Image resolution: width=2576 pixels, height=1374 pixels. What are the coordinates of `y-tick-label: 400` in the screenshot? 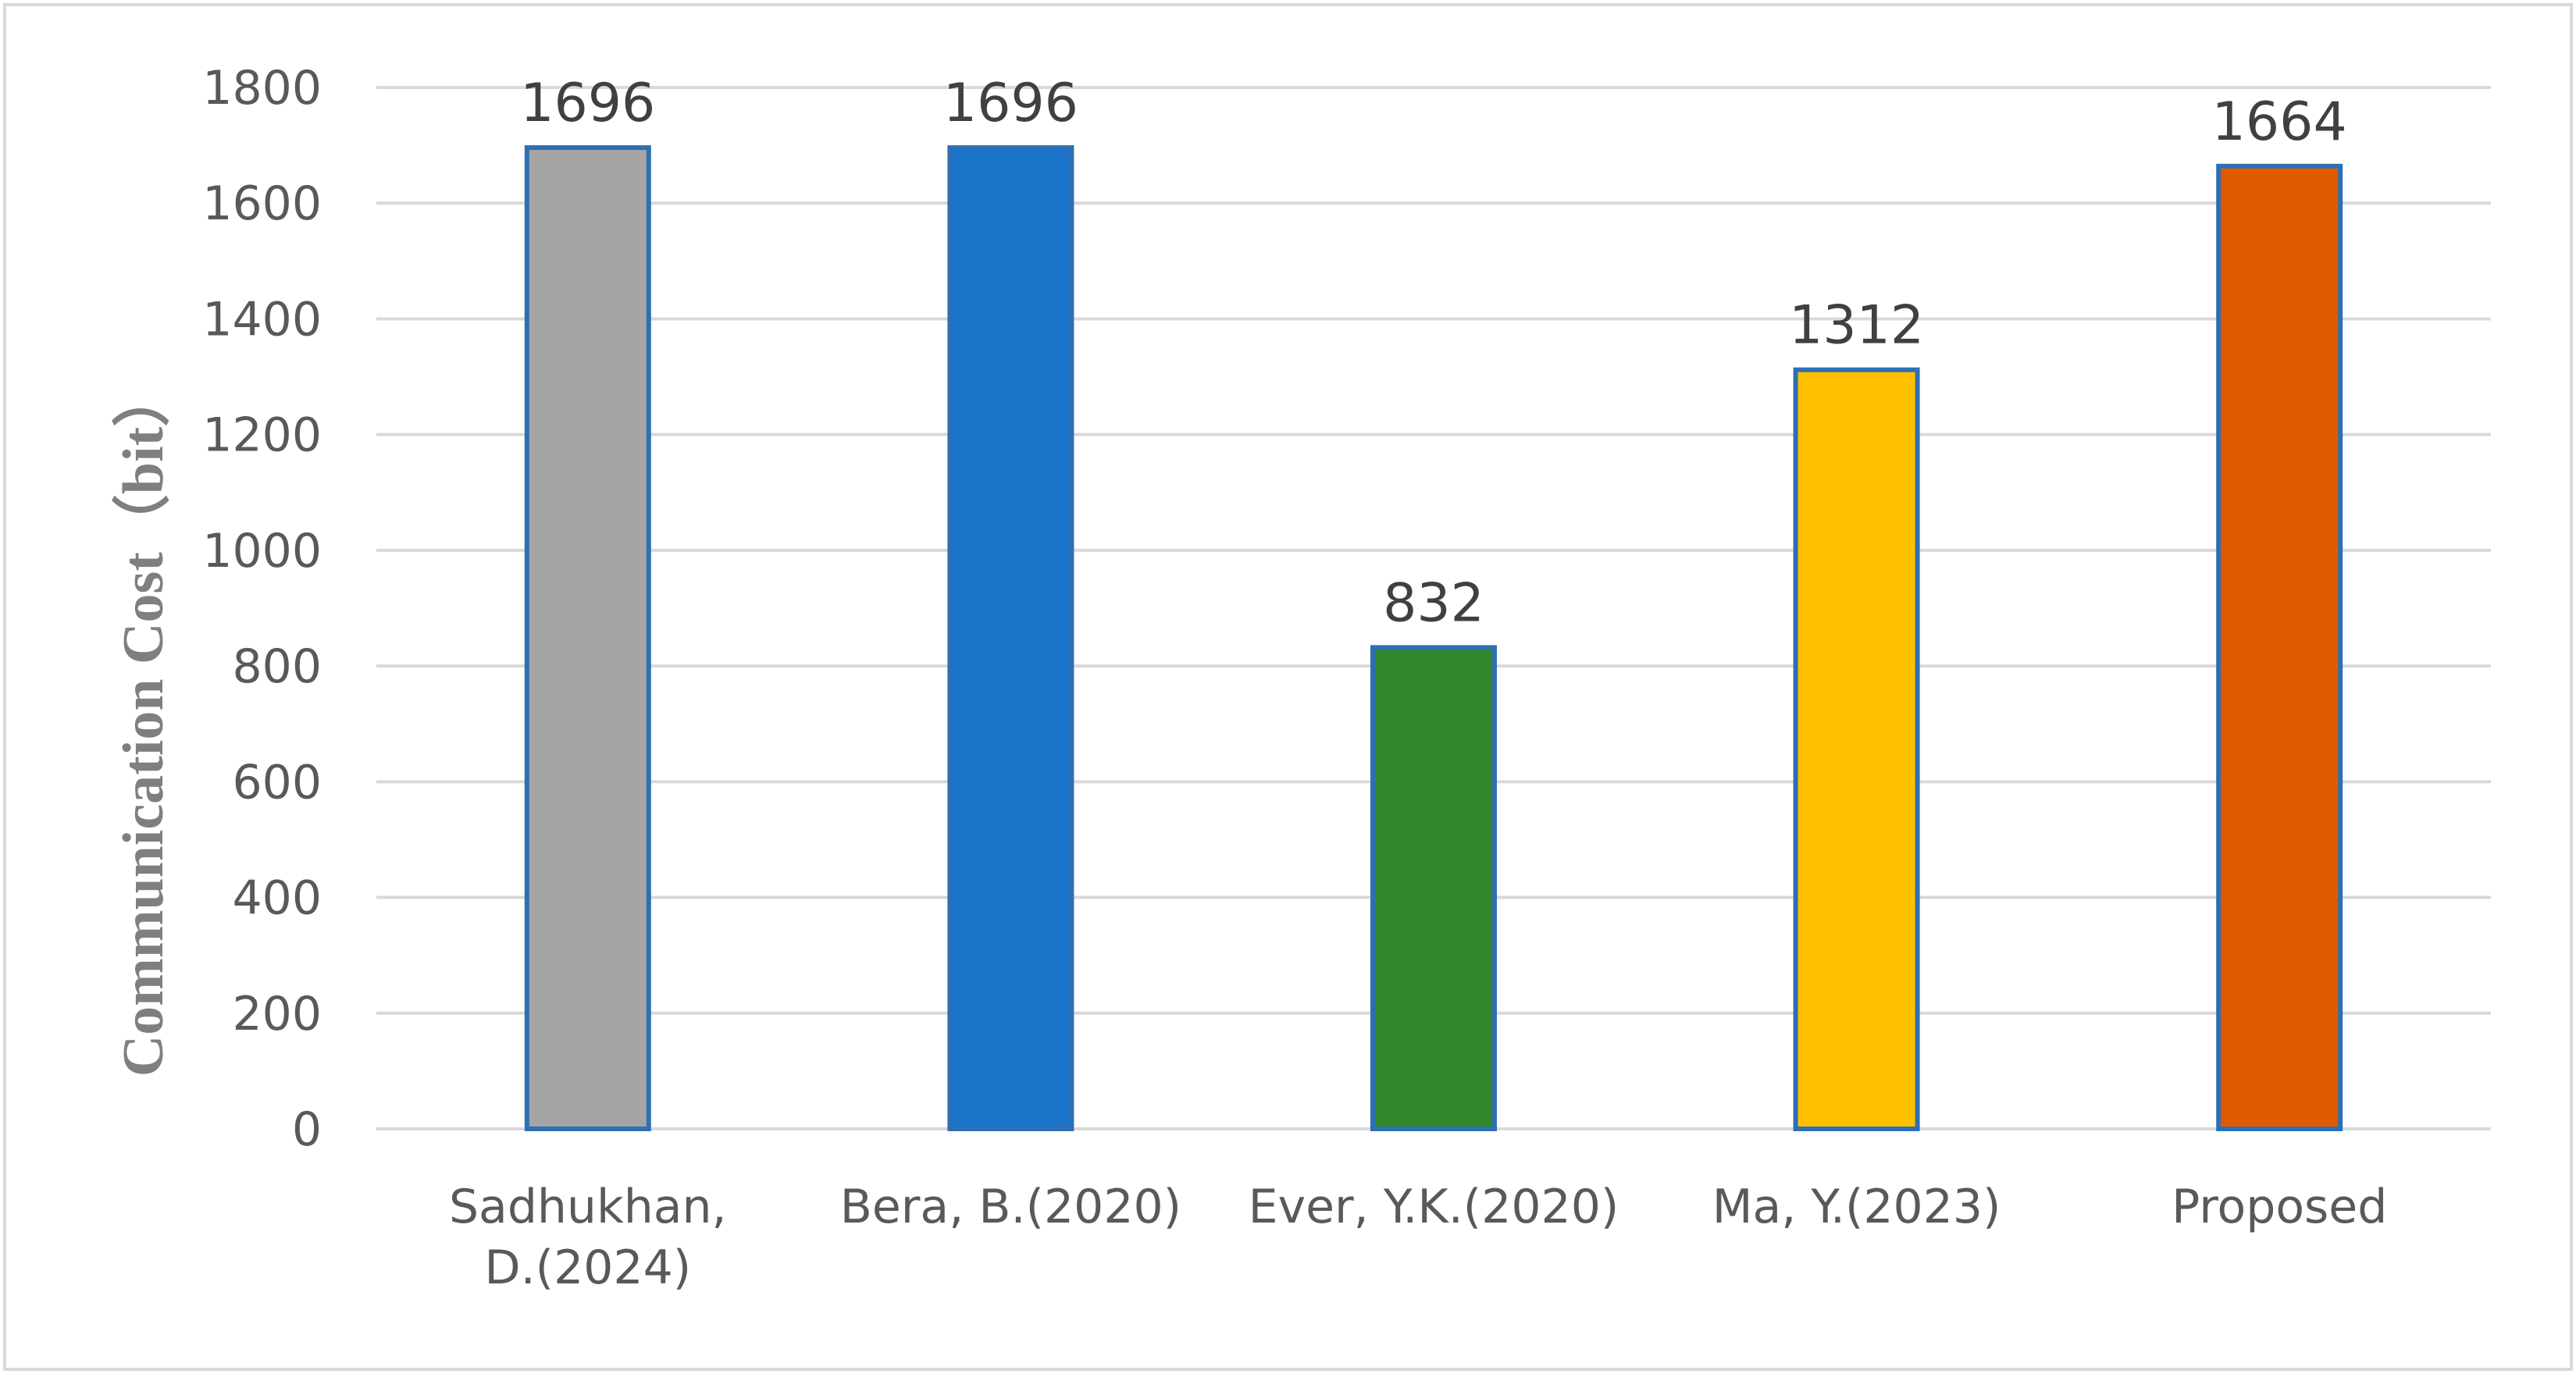 It's located at (277, 898).